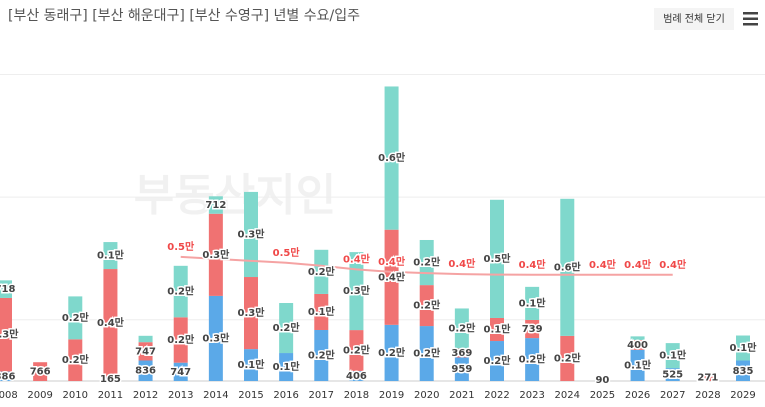 The image size is (765, 407). Describe the element at coordinates (707, 395) in the screenshot. I see `x-tick-label: 2028` at that location.